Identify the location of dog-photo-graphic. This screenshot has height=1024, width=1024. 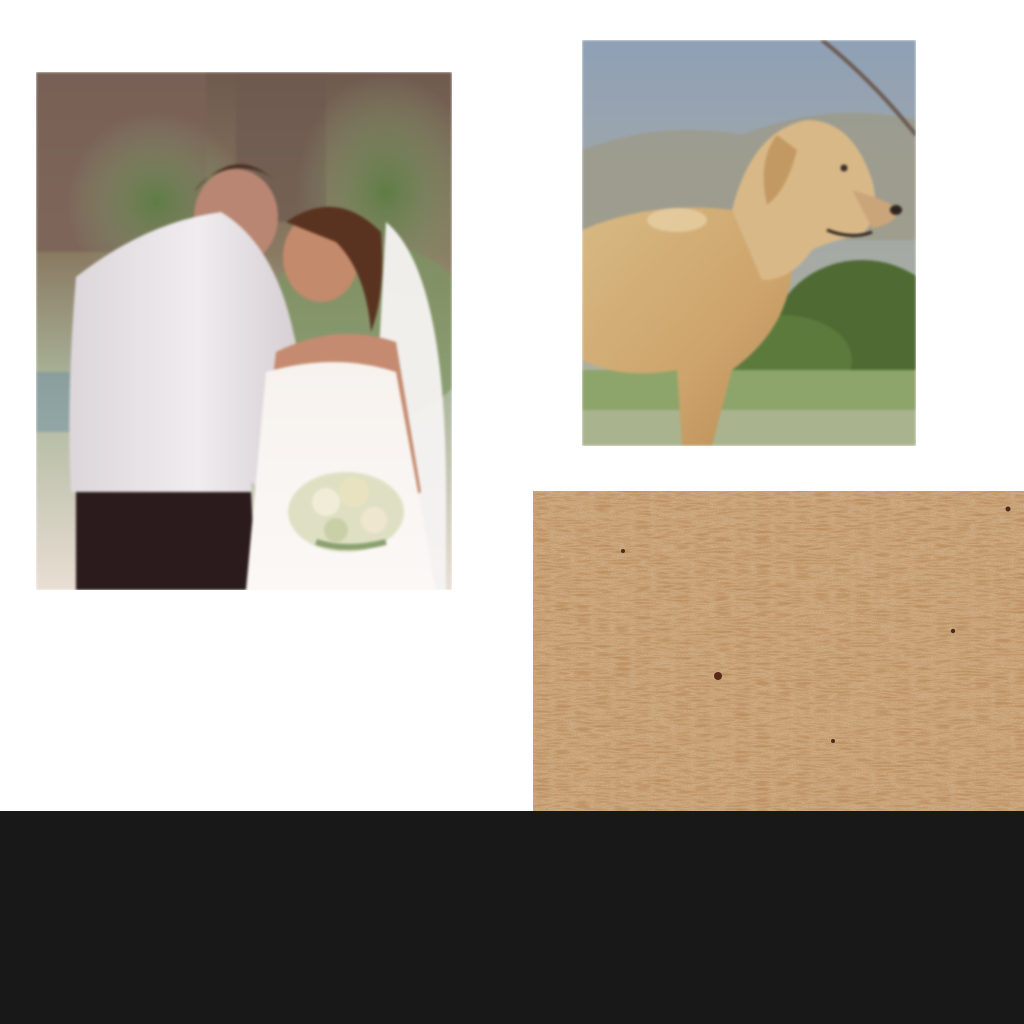
(749, 243).